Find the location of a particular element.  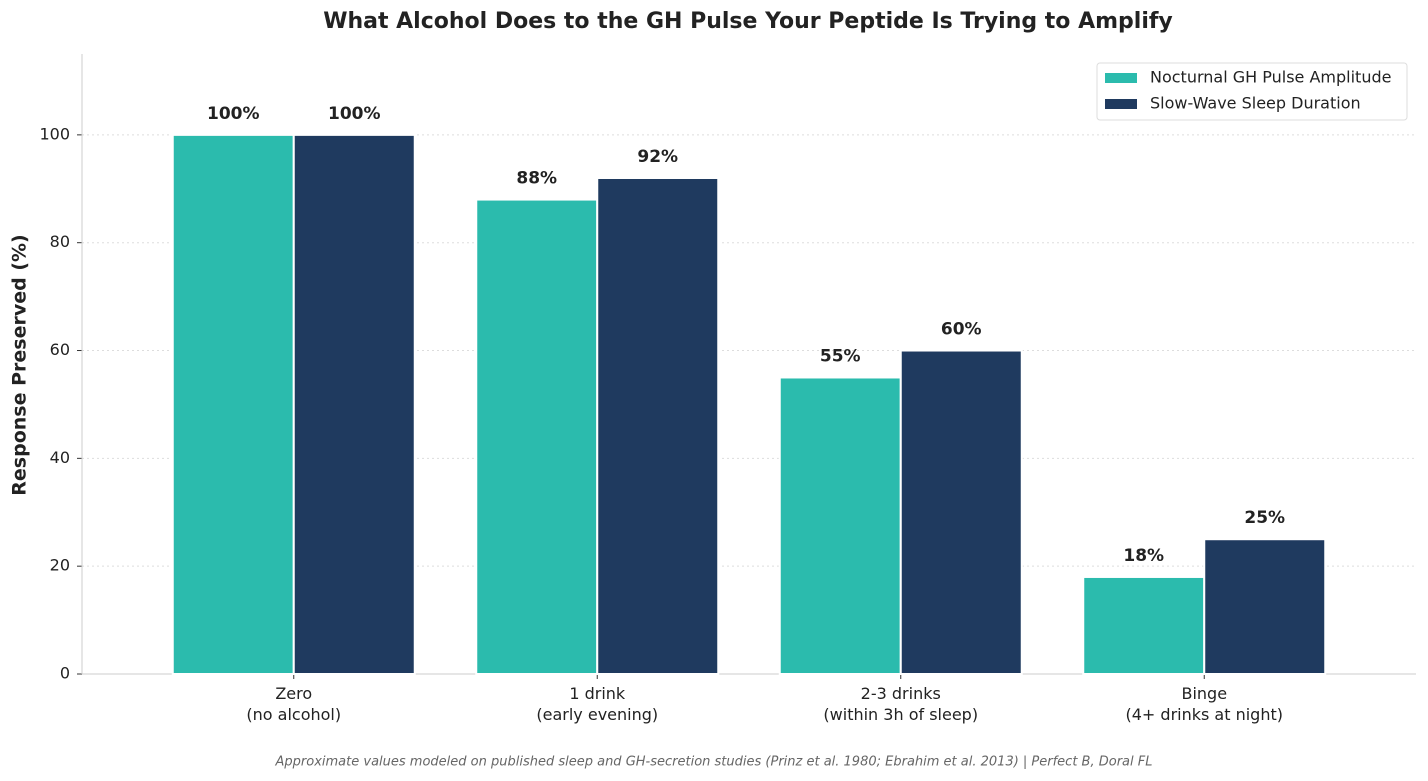

x-tick-label: 1 drink (early evening) is located at coordinates (597, 704).